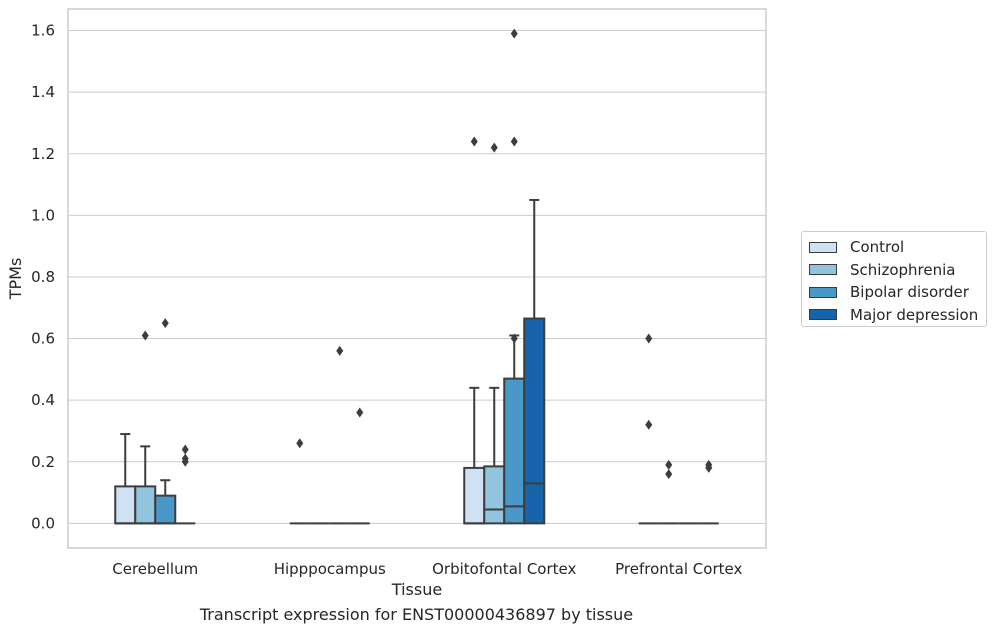 This screenshot has width=997, height=634. Describe the element at coordinates (416, 589) in the screenshot. I see `x-axis-label: Tissue` at that location.